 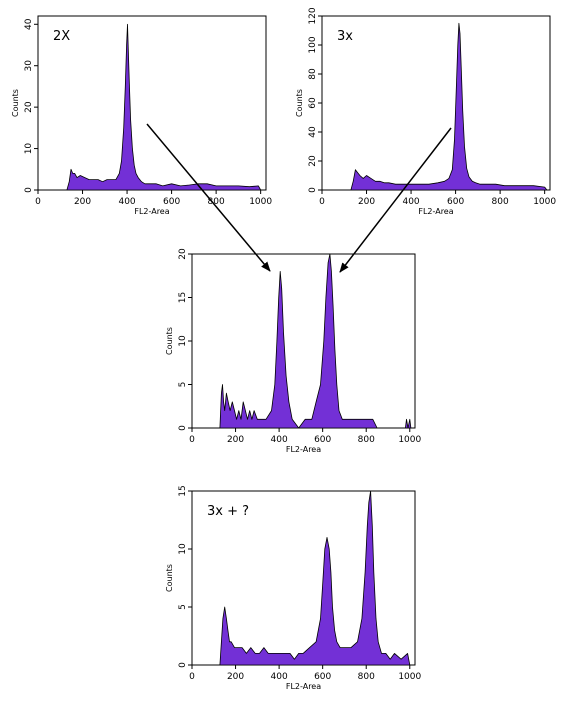 What do you see at coordinates (228, 511) in the screenshot?
I see `panel-annotation: 3x + ?` at bounding box center [228, 511].